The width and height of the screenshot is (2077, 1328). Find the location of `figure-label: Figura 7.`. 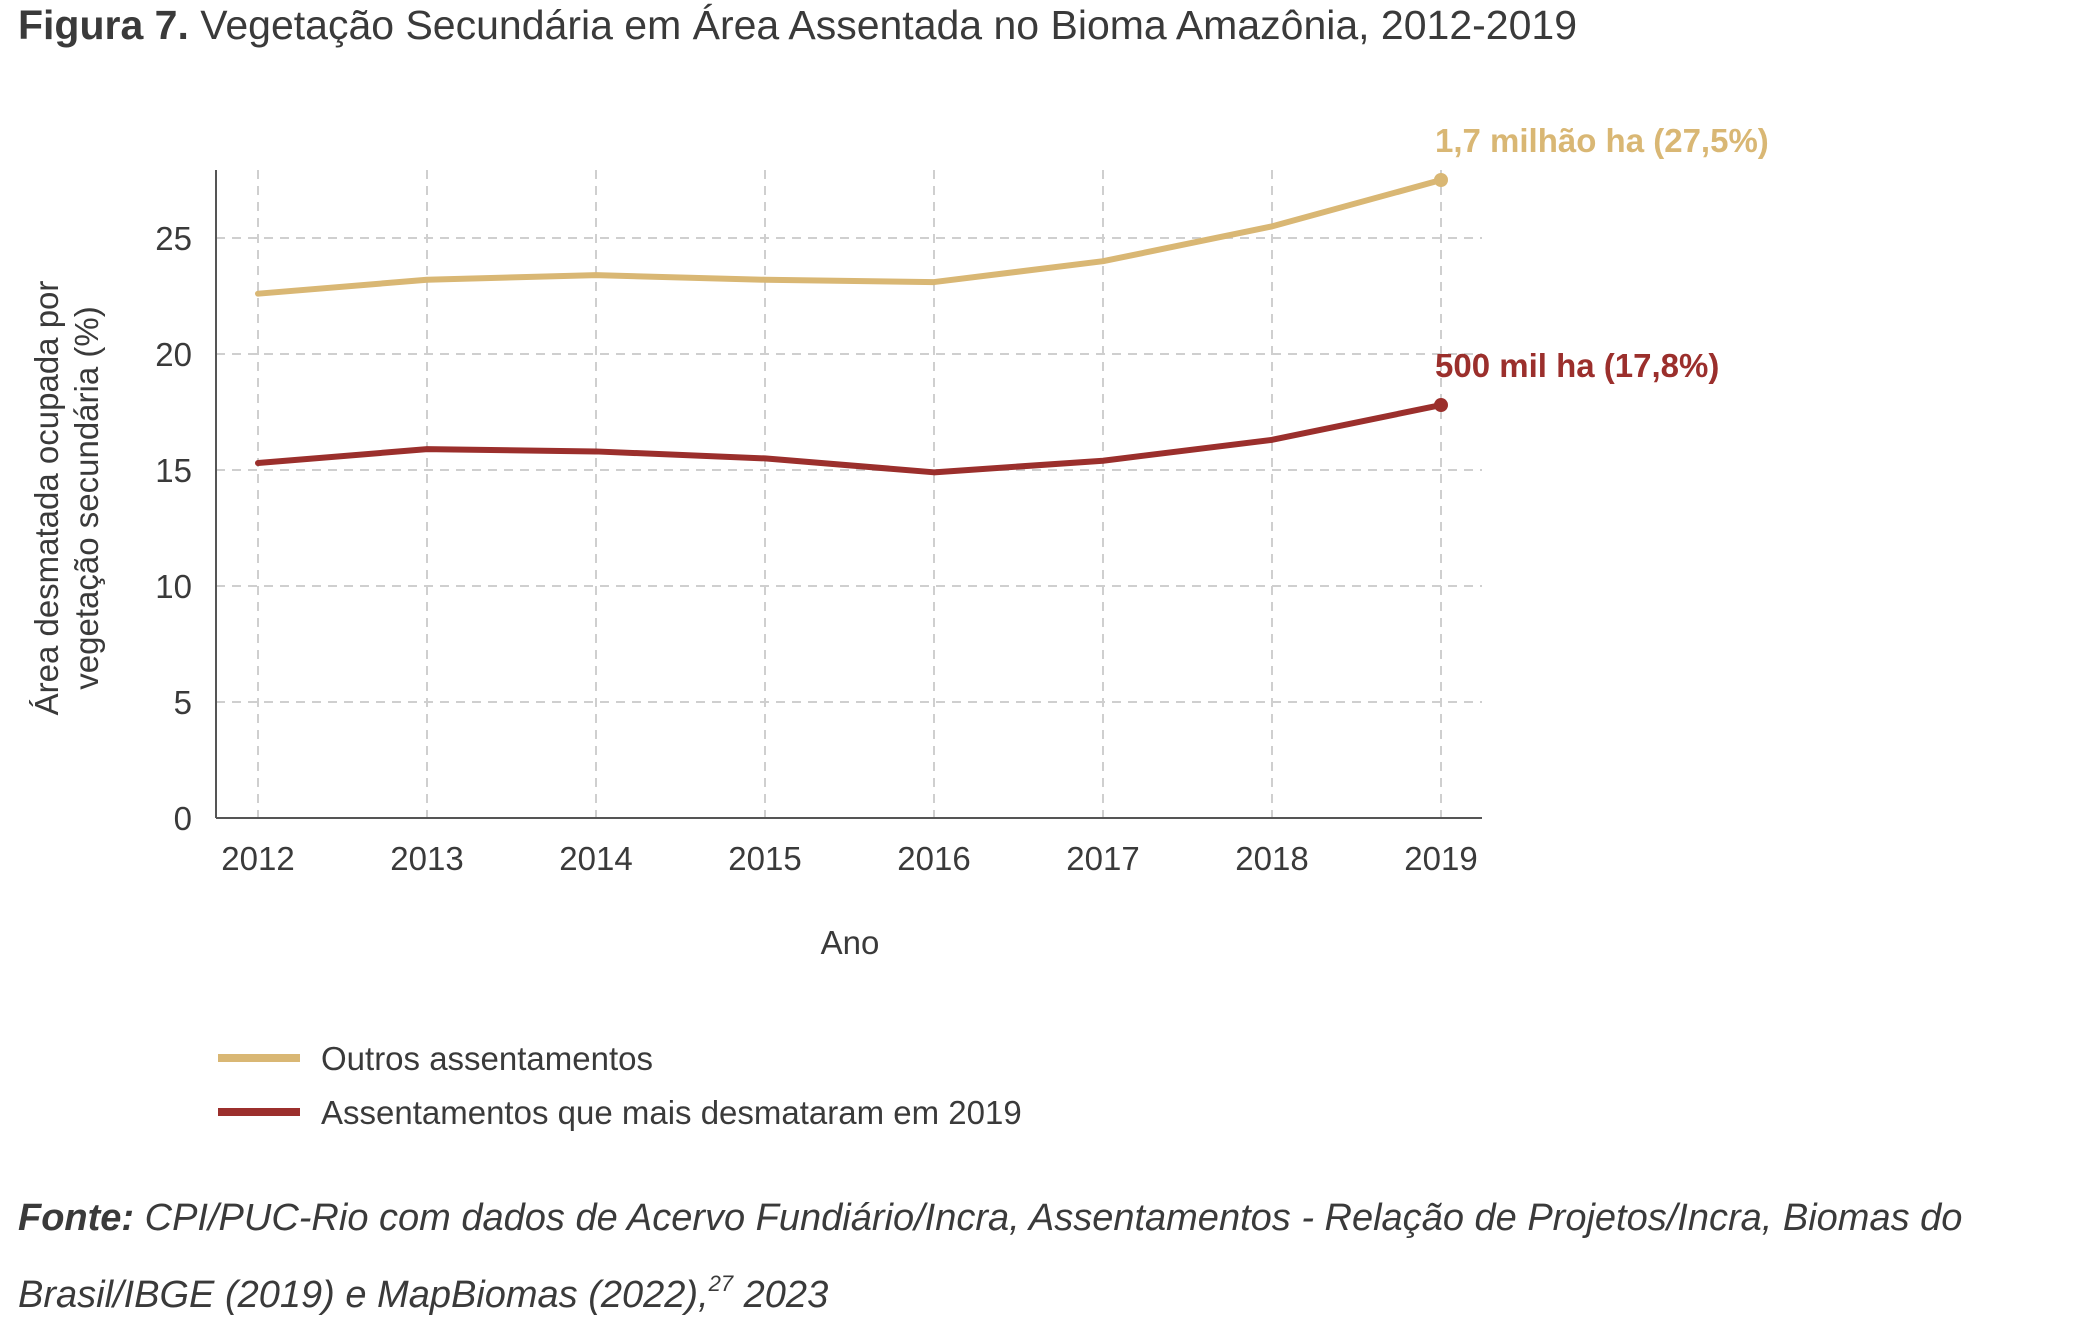

figure-label: Figura 7. is located at coordinates (103, 25).